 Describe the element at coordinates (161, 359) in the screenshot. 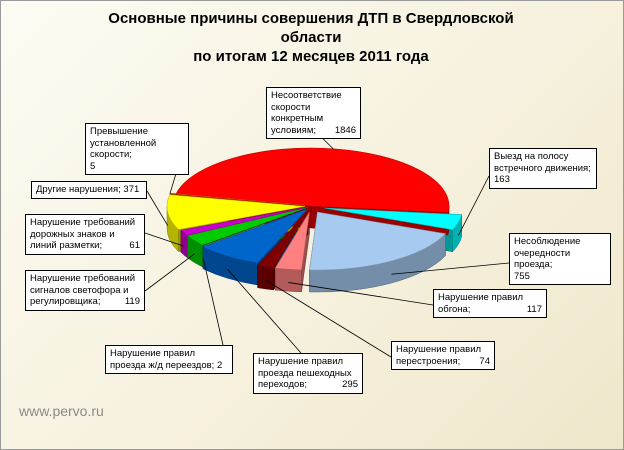

I see `data-label-name: Нарушение правил проезда ж/д переездов` at that location.